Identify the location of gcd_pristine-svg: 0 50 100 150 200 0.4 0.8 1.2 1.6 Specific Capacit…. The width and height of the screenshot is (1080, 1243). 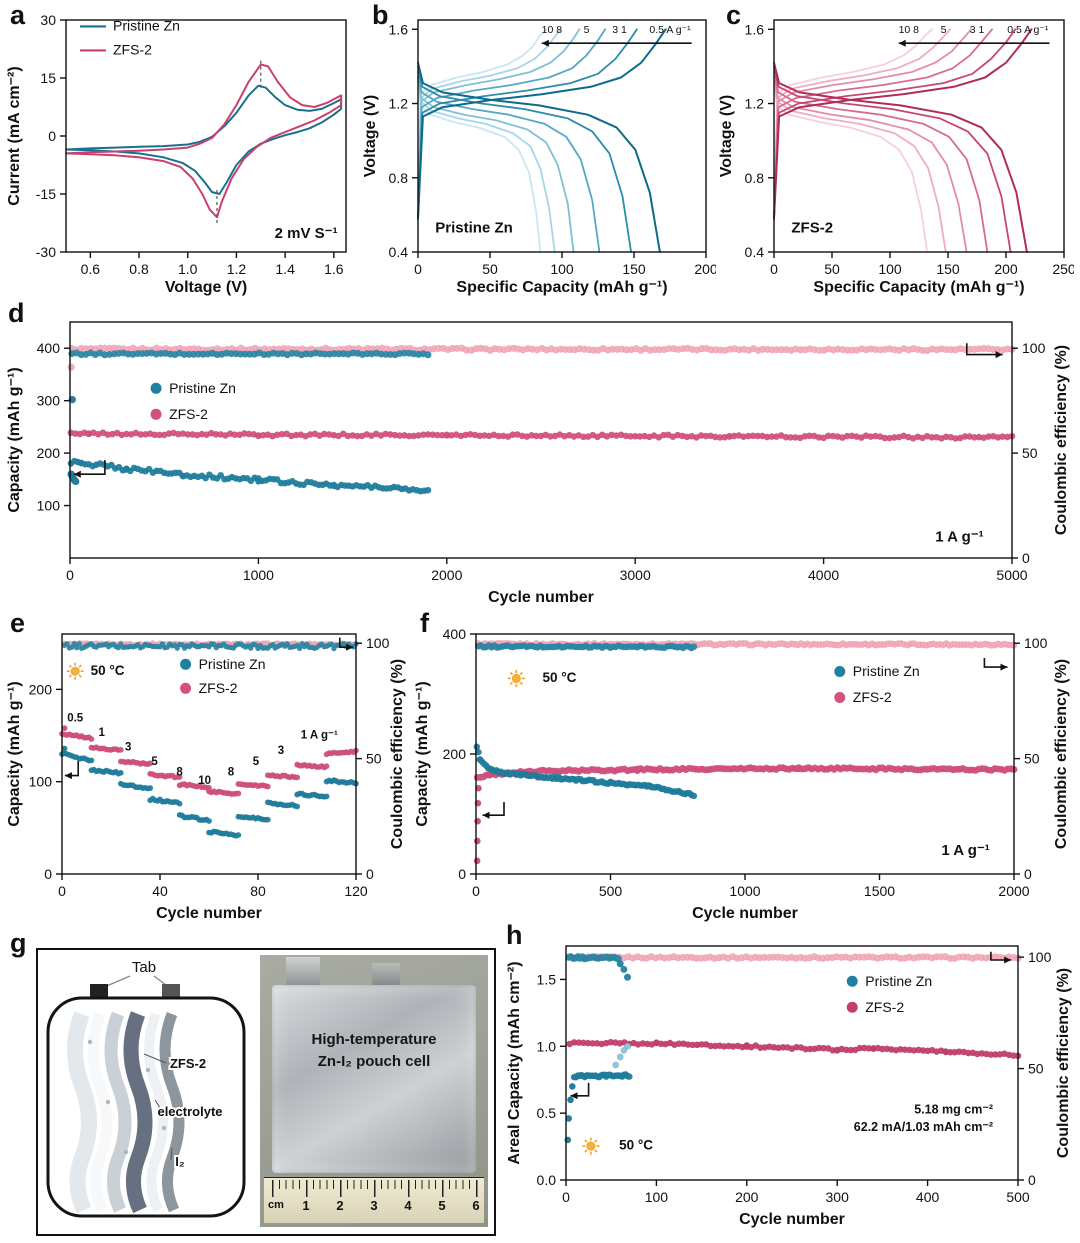
(539, 157).